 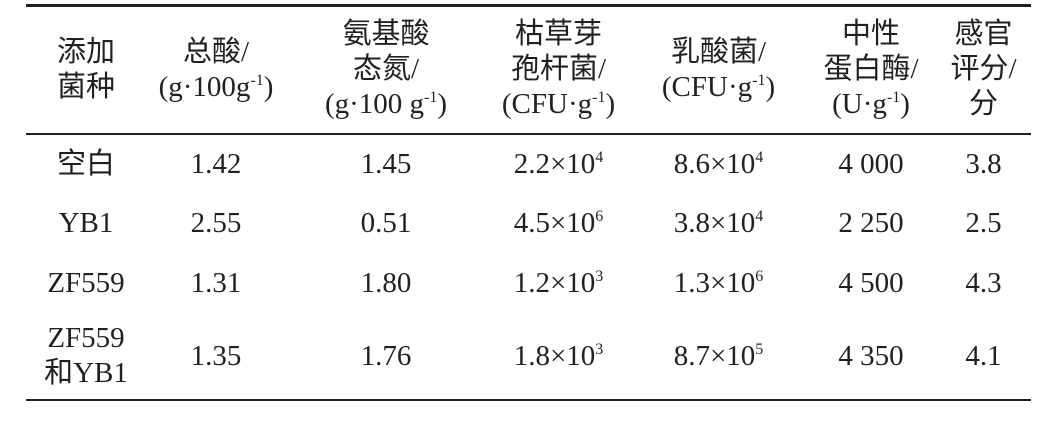 I want to click on cell-line: 4 000, so click(x=871, y=163).